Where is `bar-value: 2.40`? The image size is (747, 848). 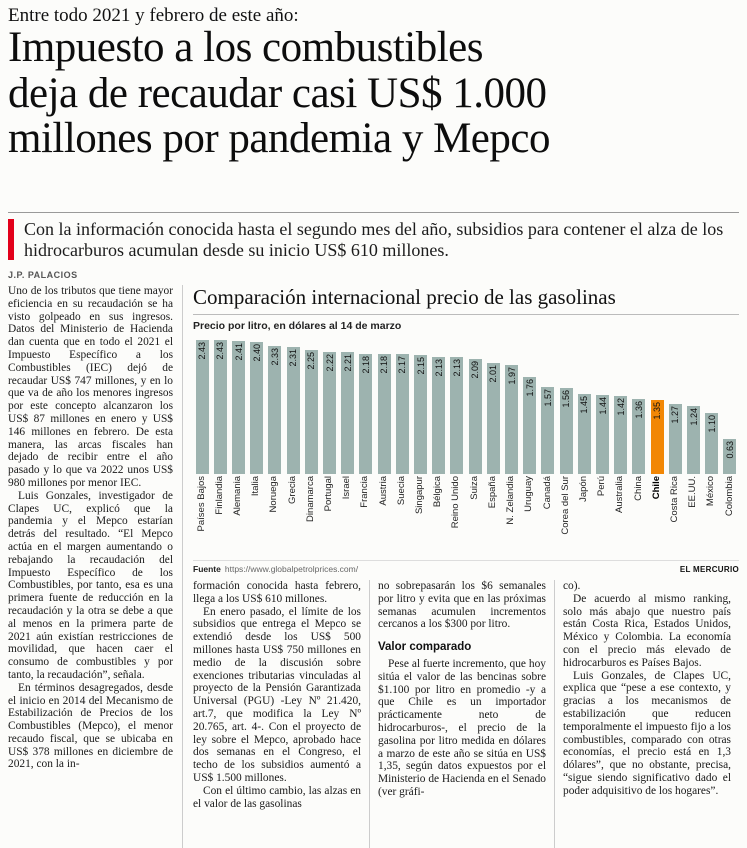 bar-value: 2.40 is located at coordinates (256, 353).